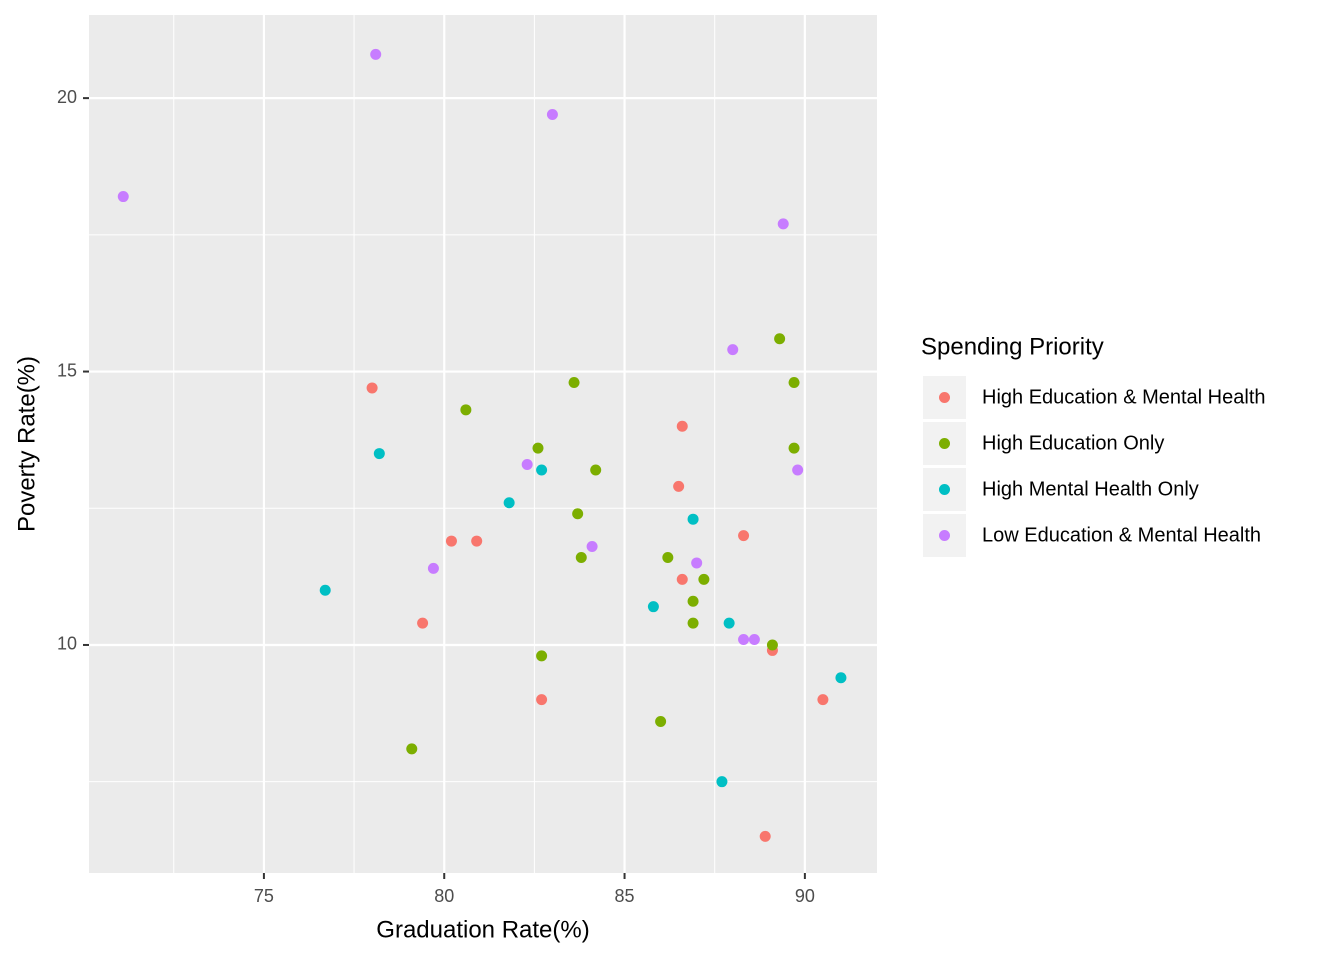 Image resolution: width=1344 pixels, height=965 pixels. What do you see at coordinates (1124, 397) in the screenshot?
I see `legend-label: High Education & Mental Health` at bounding box center [1124, 397].